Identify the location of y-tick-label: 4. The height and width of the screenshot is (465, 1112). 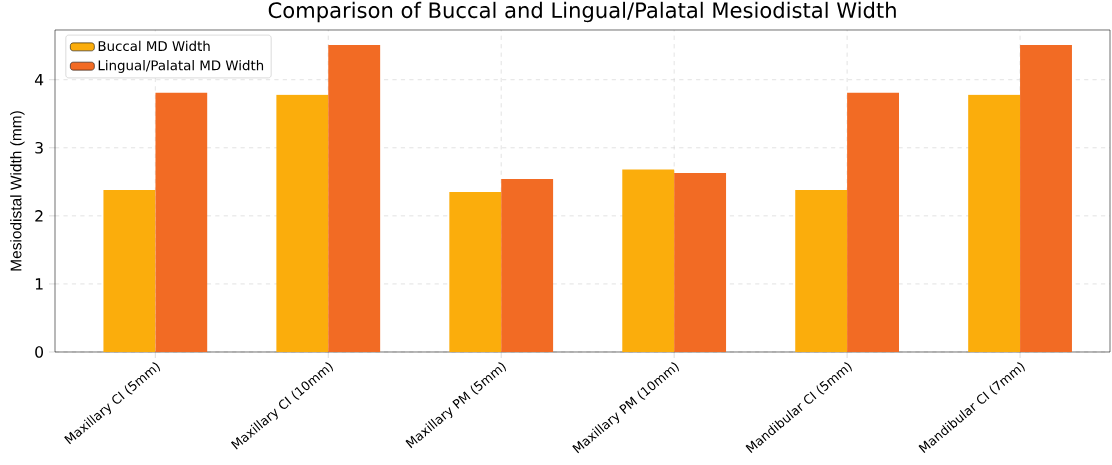
(39, 80).